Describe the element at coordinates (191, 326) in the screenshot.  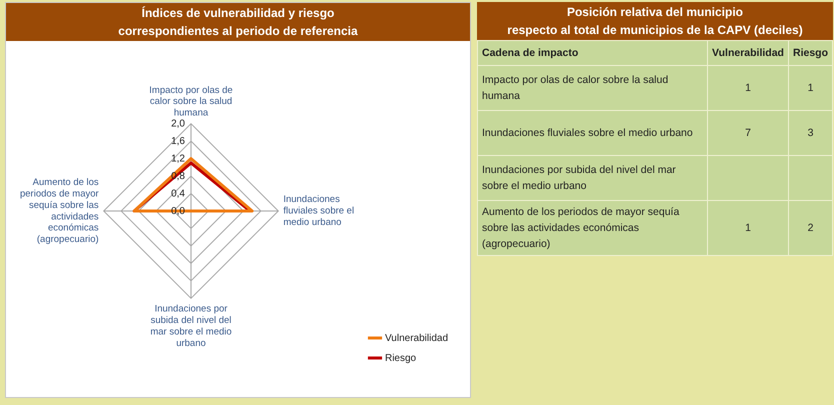
I see `spoke-label: Inundaciones por subida del nivel del mar sobre el medio urbano` at that location.